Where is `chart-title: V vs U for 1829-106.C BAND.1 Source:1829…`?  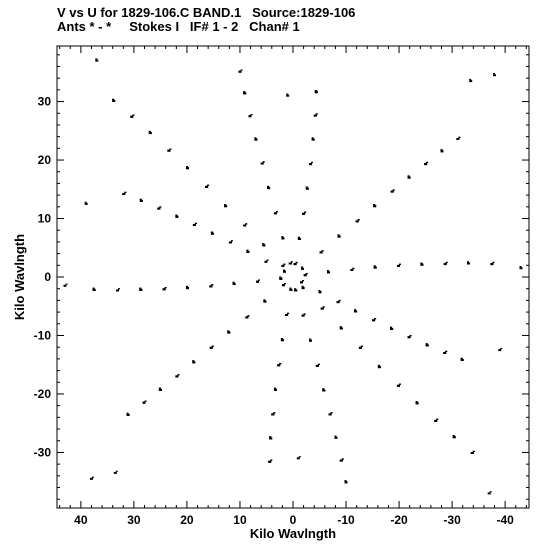 chart-title: V vs U for 1829-106.C BAND.1 Source:1829… is located at coordinates (206, 12).